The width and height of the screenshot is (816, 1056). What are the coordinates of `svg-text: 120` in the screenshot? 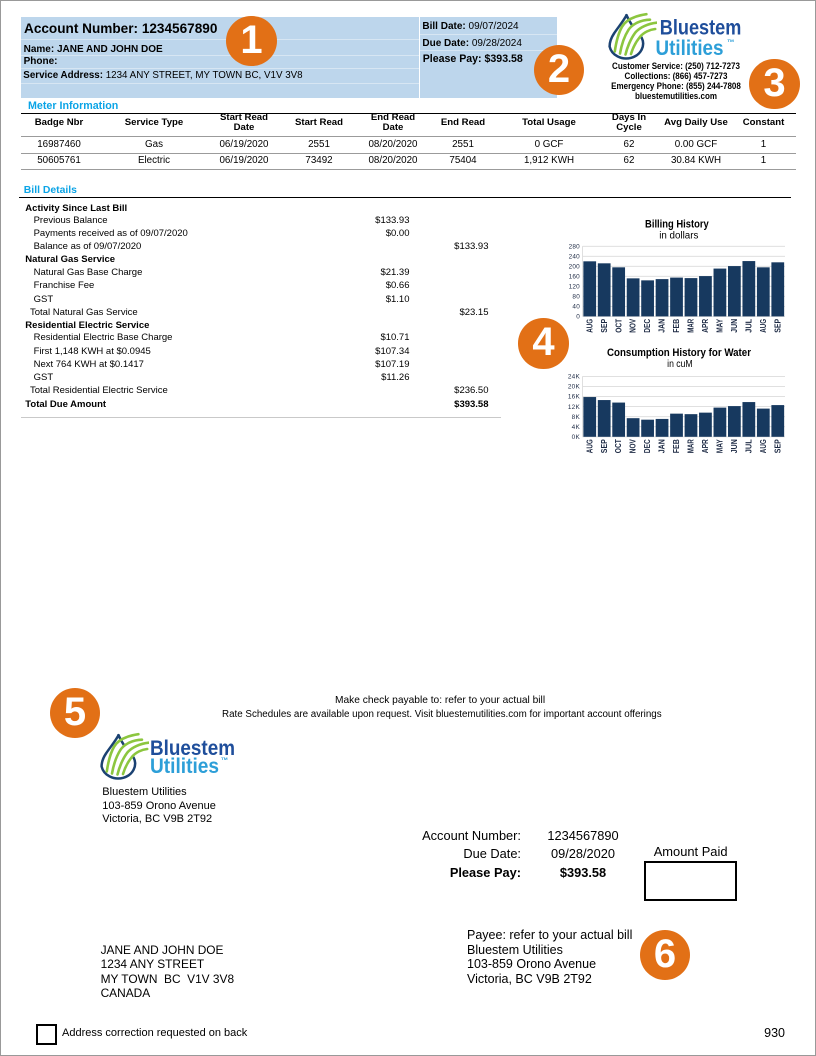 It's located at (575, 287).